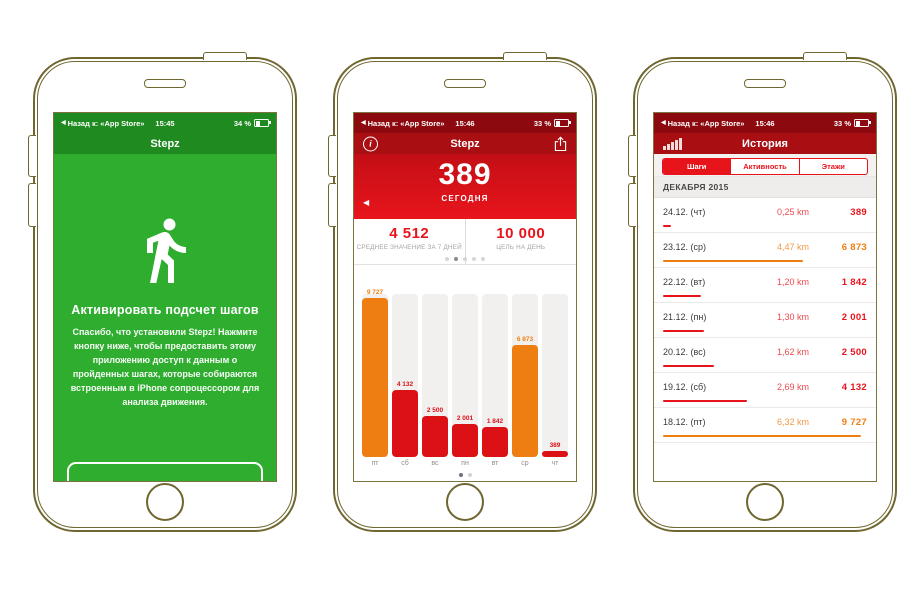 The image size is (920, 590). What do you see at coordinates (684, 212) in the screenshot?
I see `history-date: 24.12. (чт)` at bounding box center [684, 212].